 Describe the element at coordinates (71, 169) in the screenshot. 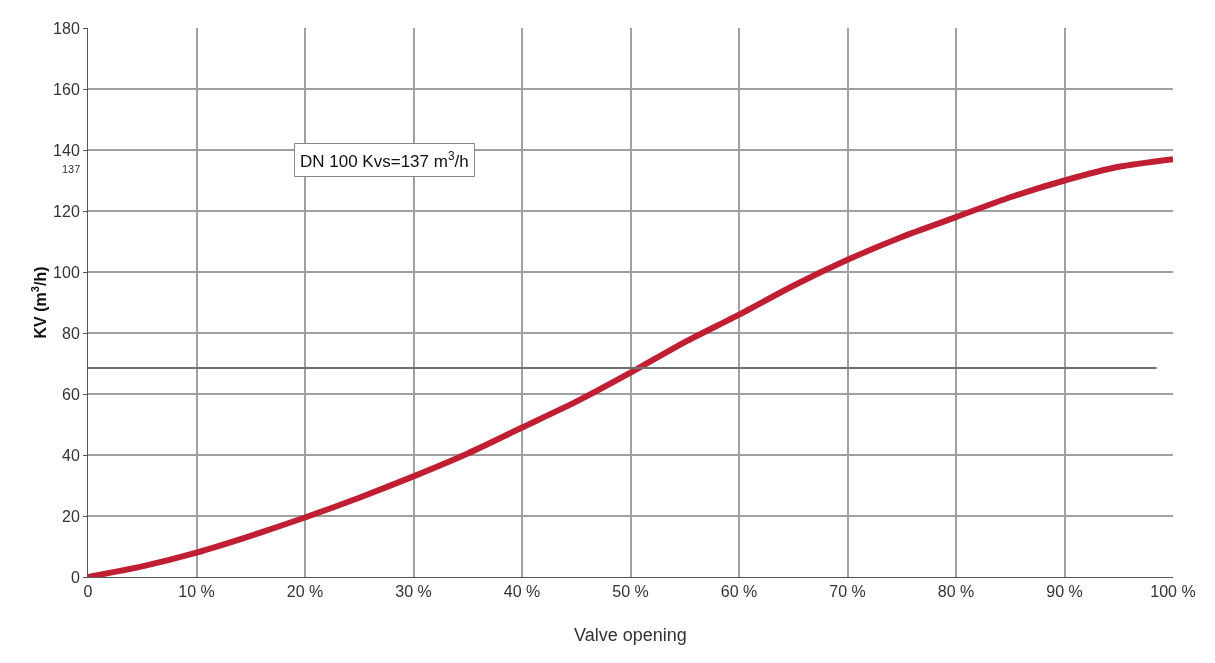

I see `text: 137` at that location.